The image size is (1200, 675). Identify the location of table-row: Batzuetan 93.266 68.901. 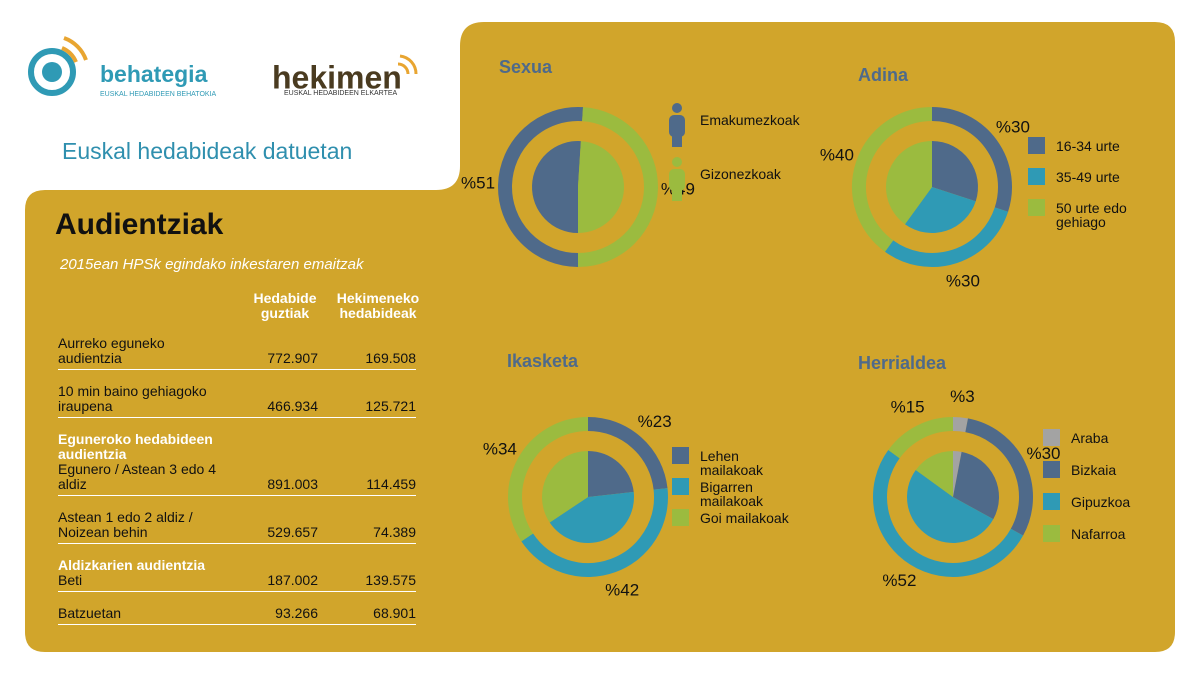
(237, 613).